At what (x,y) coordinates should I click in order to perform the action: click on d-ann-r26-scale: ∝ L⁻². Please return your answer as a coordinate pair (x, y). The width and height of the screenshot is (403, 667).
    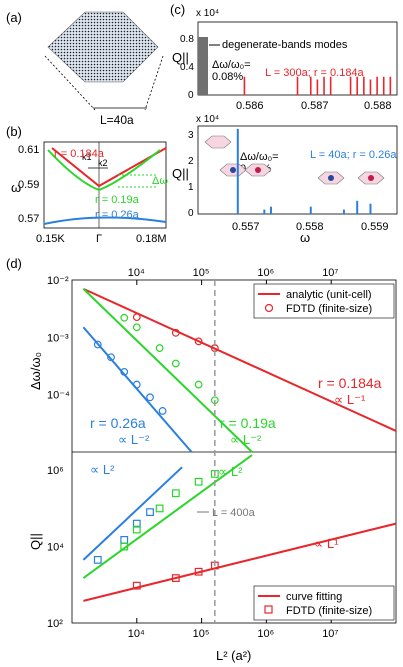
    Looking at the image, I should click on (134, 439).